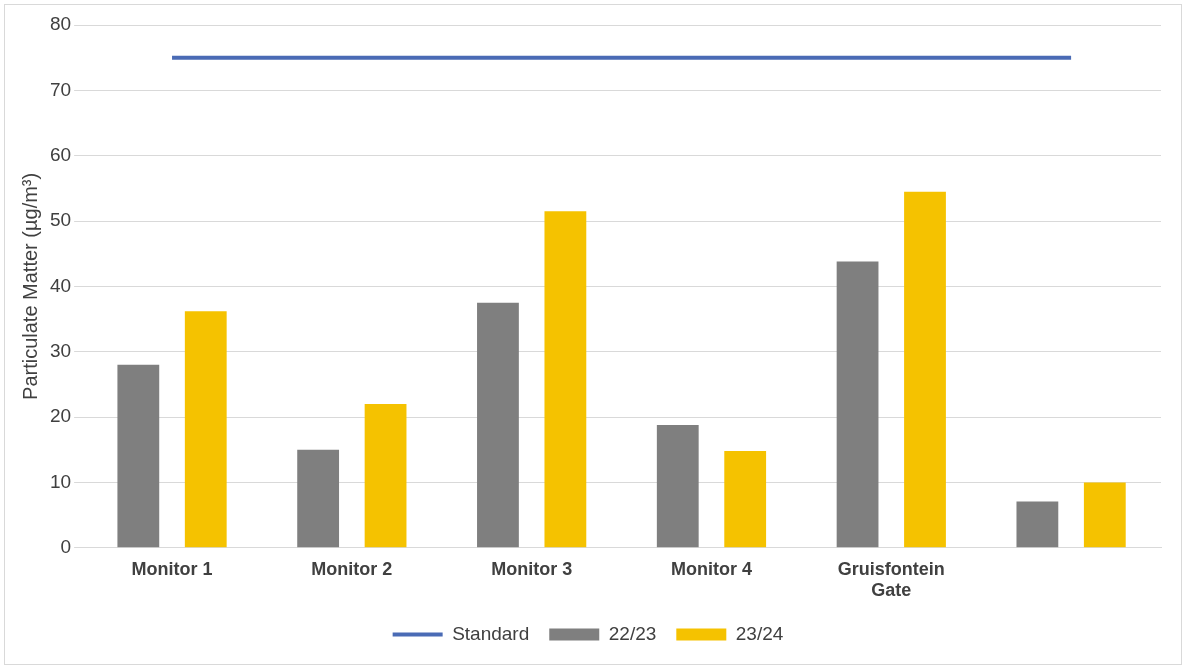 The image size is (1186, 669). I want to click on y-tick-label: 30, so click(60, 350).